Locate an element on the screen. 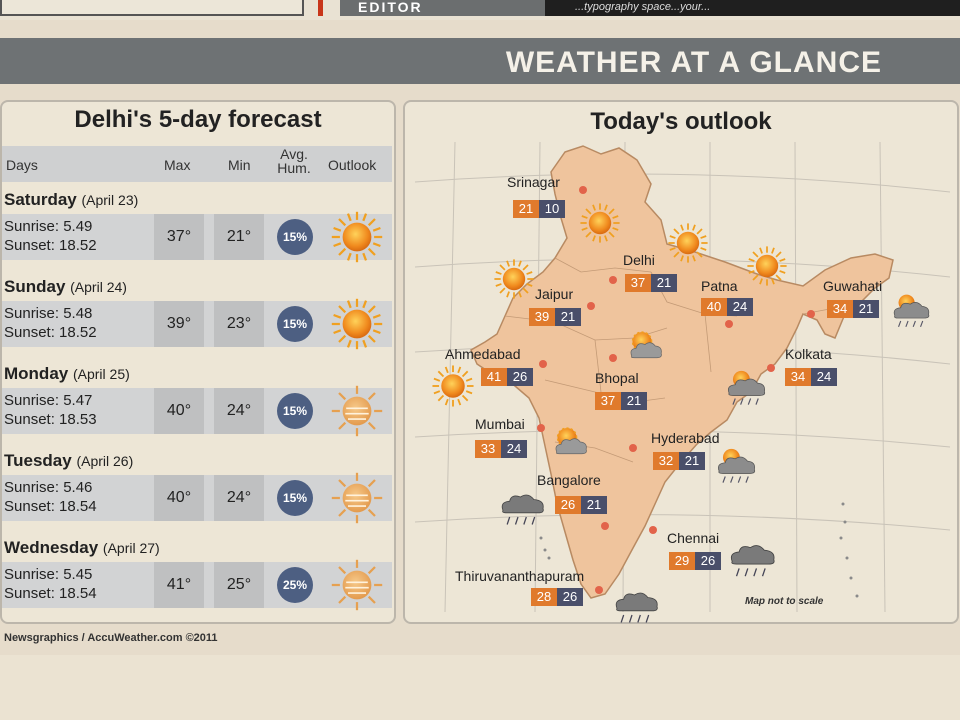 Image resolution: width=960 pixels, height=720 pixels. temp-box-kolkata: 34 24 is located at coordinates (811, 377).